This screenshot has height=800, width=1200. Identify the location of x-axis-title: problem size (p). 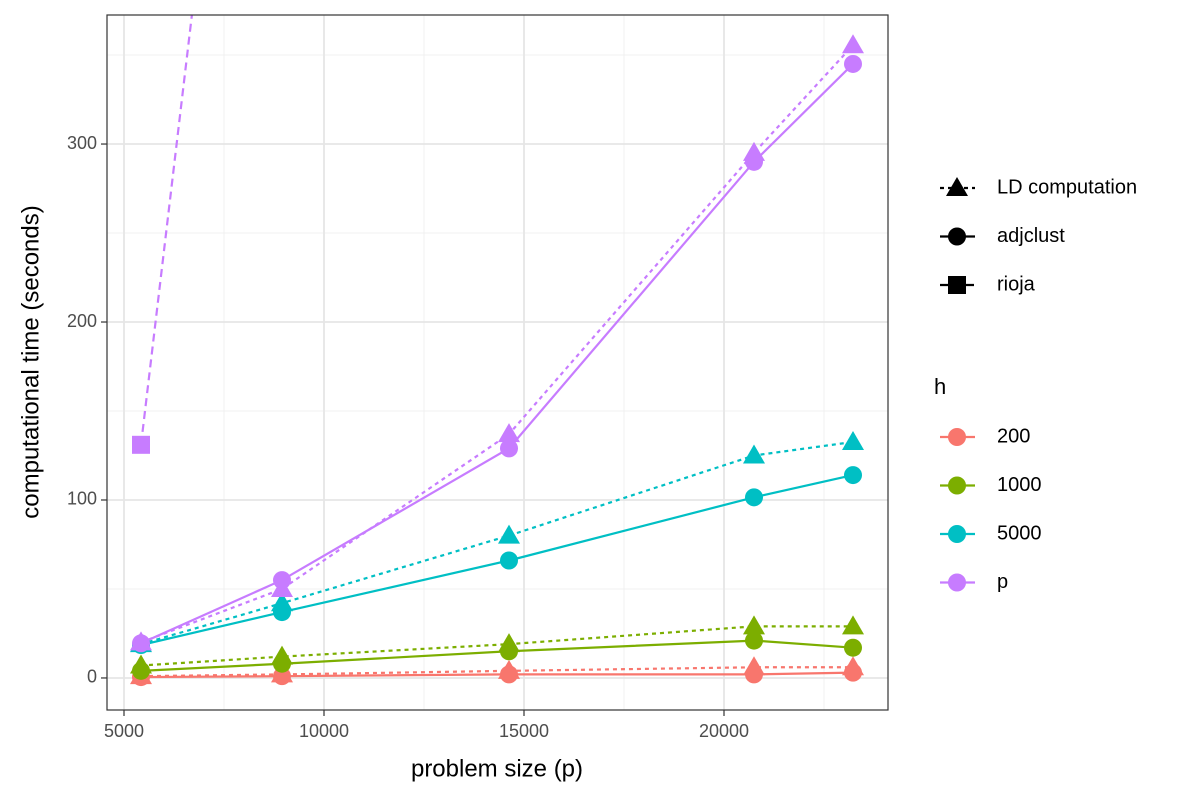
(497, 768).